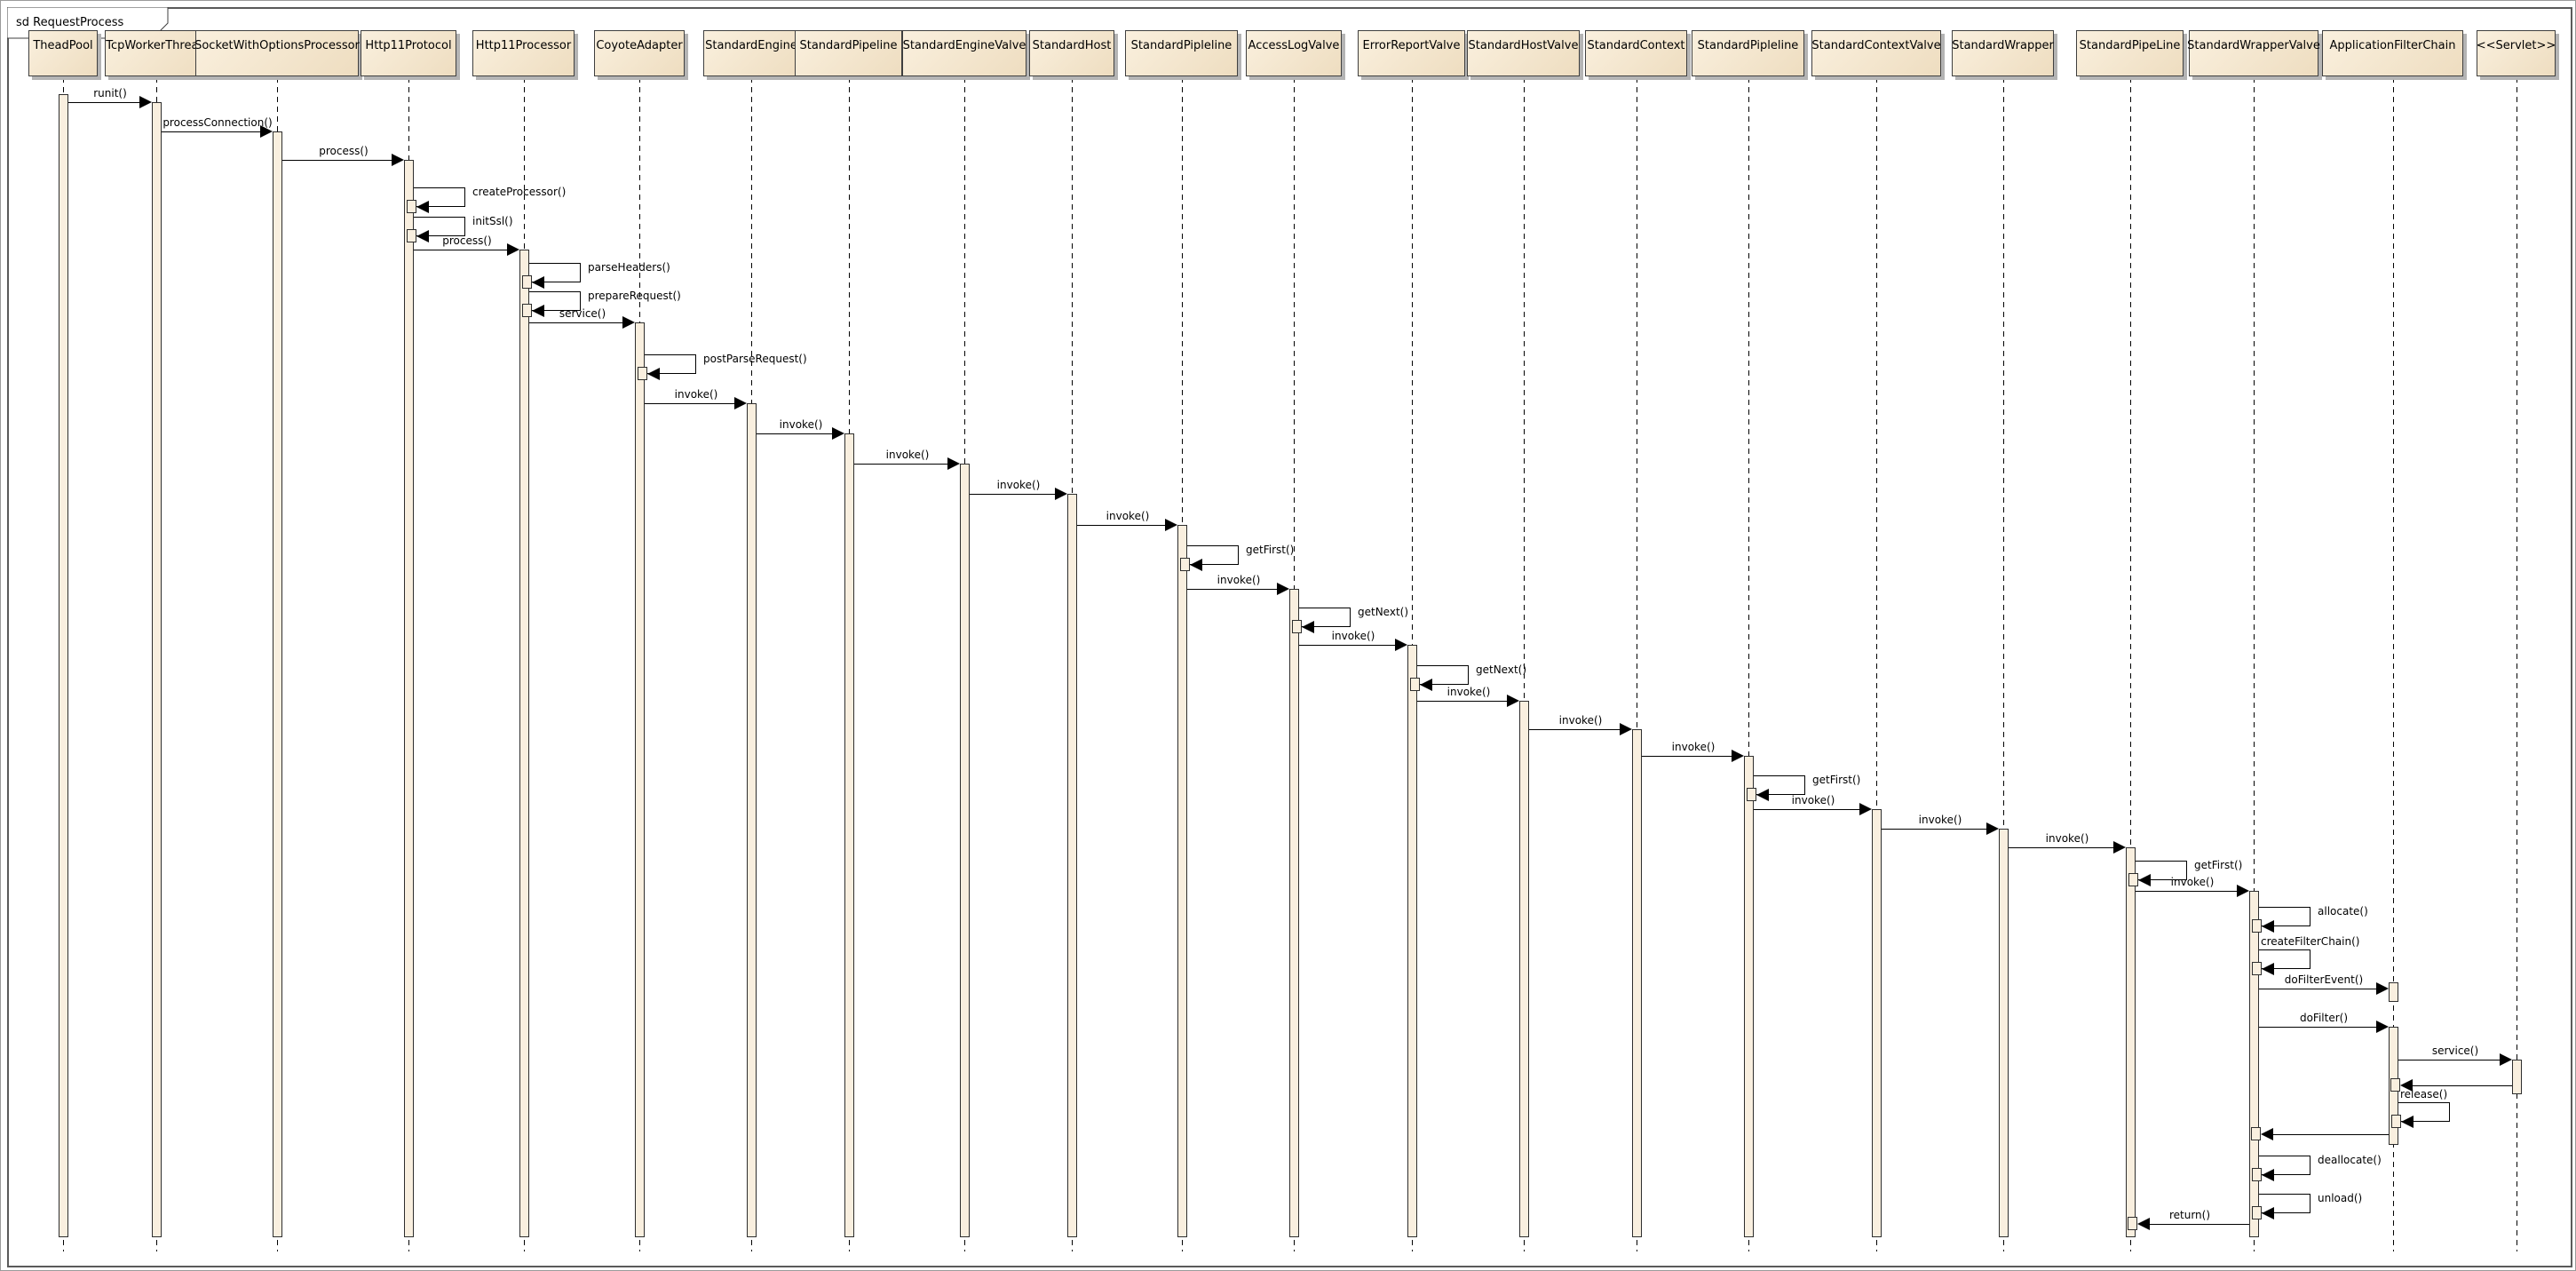  I want to click on lifeline-header: StandardContext, so click(1636, 53).